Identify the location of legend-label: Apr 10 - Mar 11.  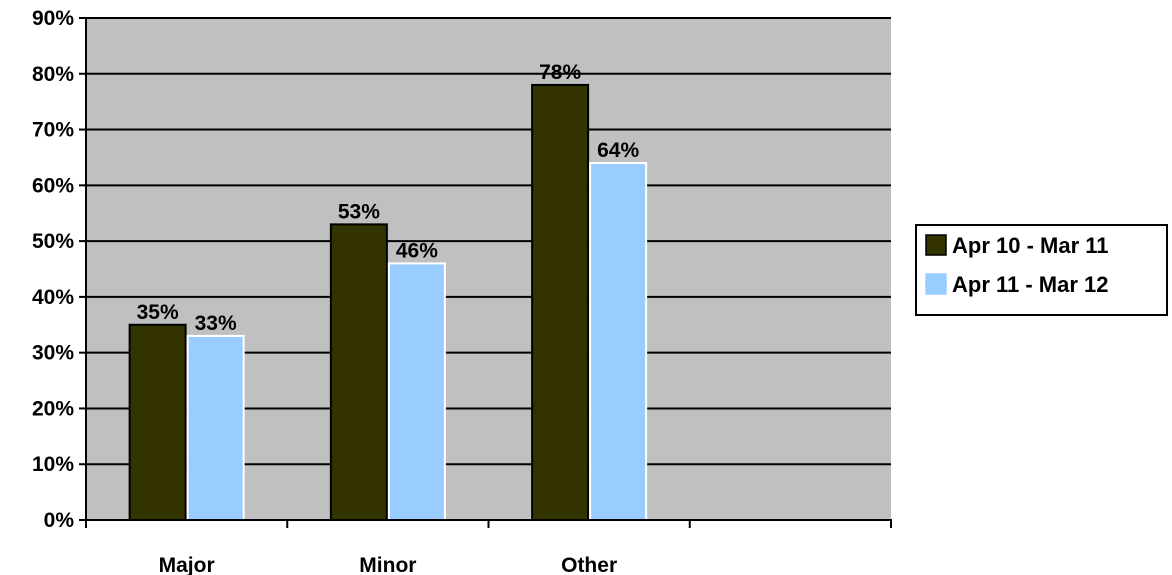
(1030, 245).